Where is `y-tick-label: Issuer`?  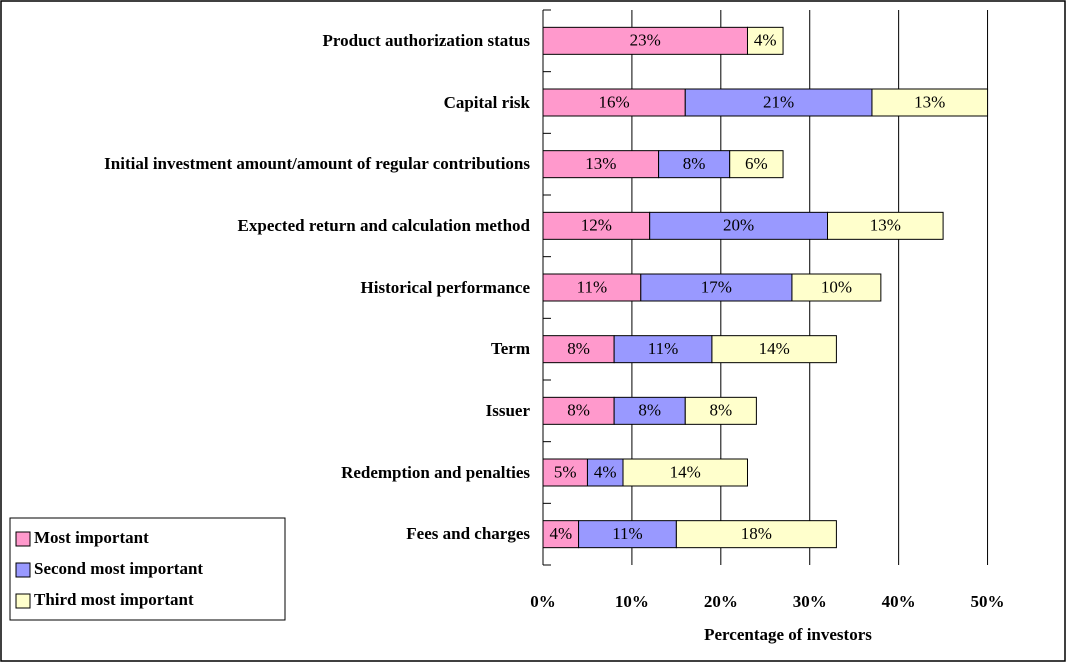 y-tick-label: Issuer is located at coordinates (300, 411).